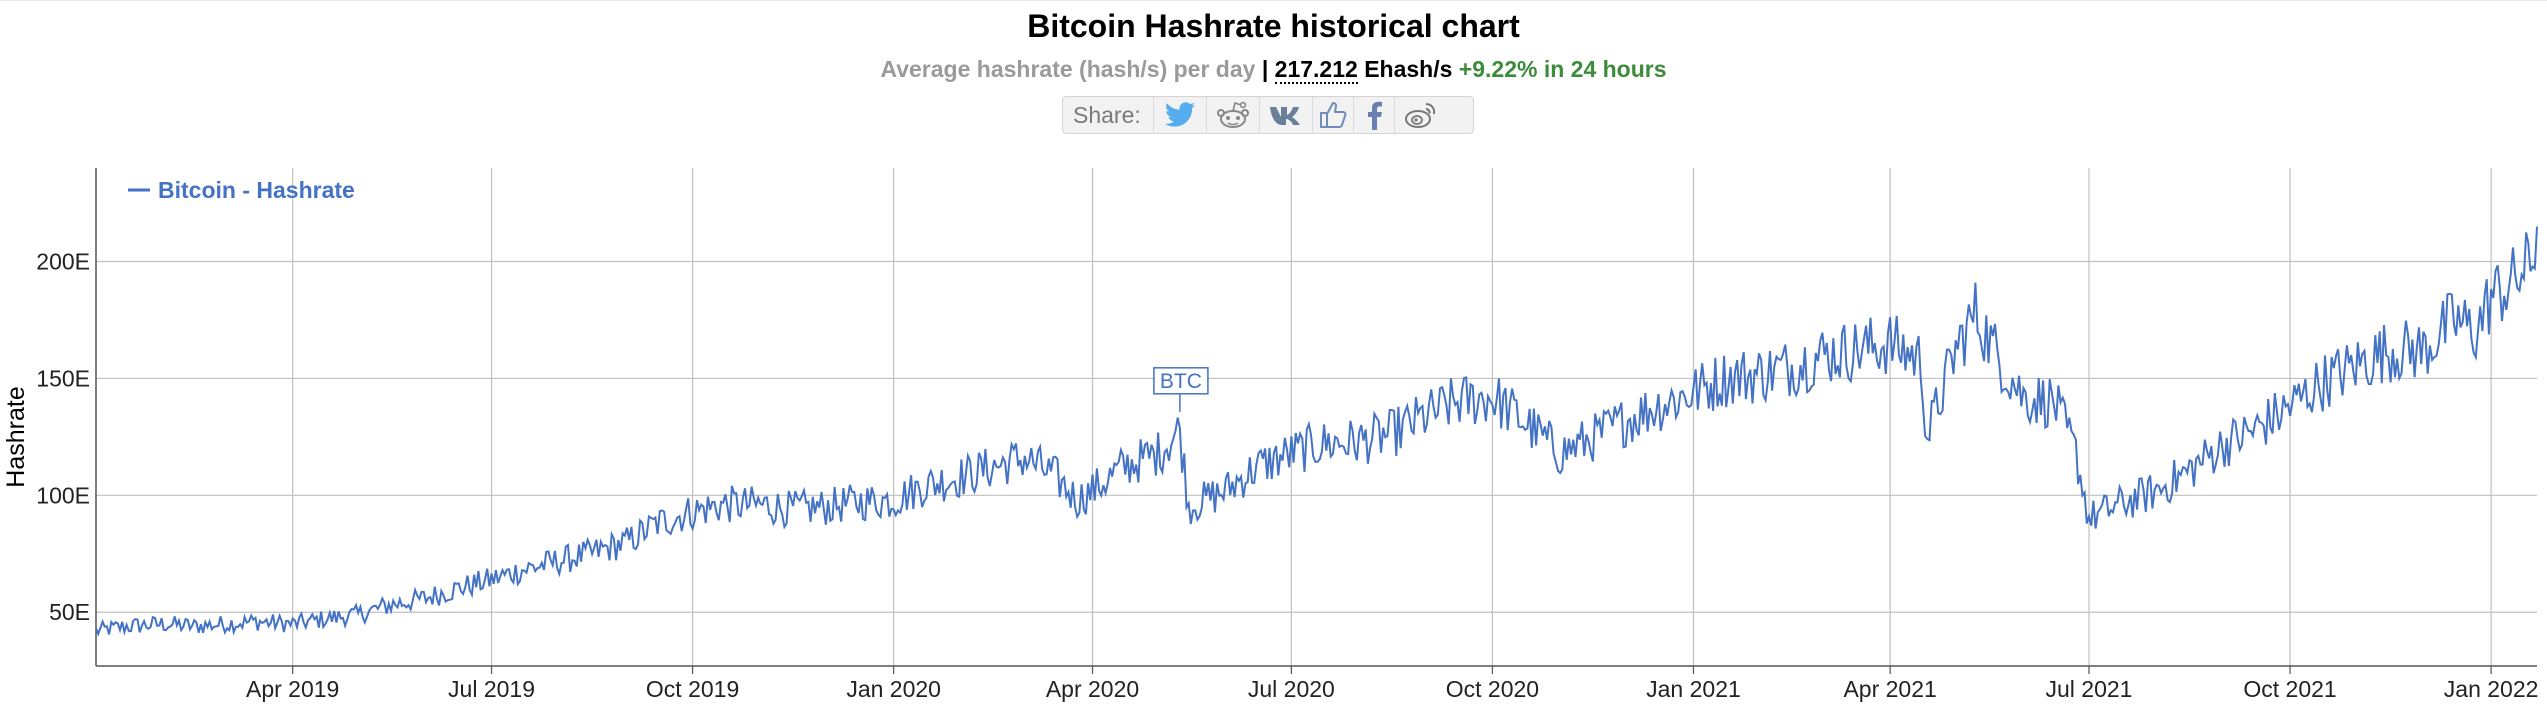 The image size is (2547, 704). What do you see at coordinates (1408, 69) in the screenshot?
I see `hashrate-unit: Ehash/s` at bounding box center [1408, 69].